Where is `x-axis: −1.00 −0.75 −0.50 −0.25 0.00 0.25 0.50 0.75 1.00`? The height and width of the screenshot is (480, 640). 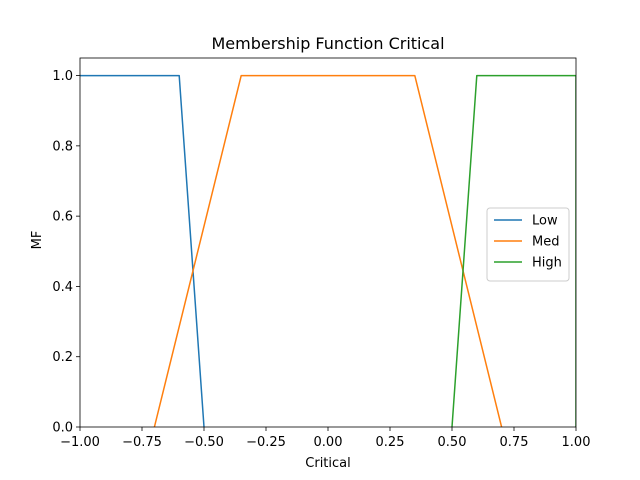 x-axis: −1.00 −0.75 −0.50 −0.25 0.00 0.25 0.50 0.75 1.00 is located at coordinates (325, 438).